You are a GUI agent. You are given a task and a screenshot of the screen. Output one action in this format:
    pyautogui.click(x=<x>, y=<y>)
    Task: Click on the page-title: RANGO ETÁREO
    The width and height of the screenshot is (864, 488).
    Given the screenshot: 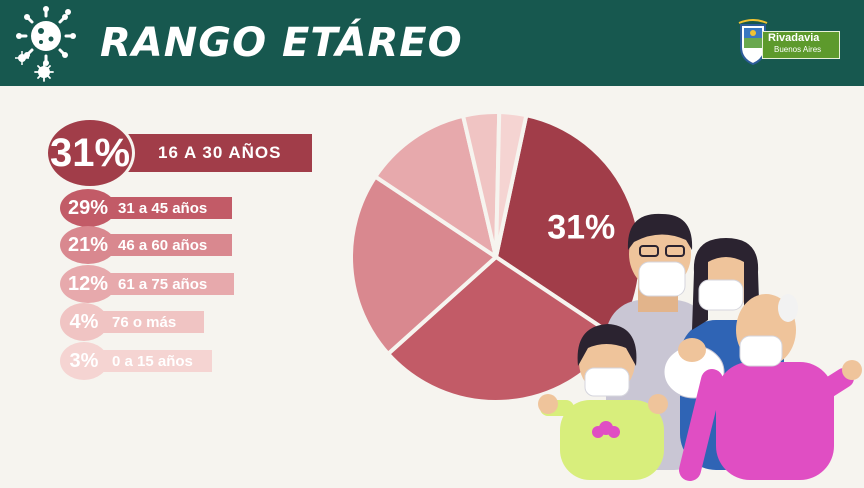 What is the action you would take?
    pyautogui.click(x=281, y=43)
    